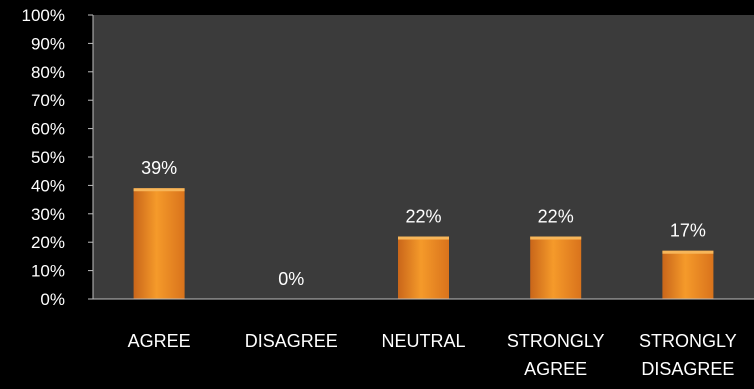  Describe the element at coordinates (48, 214) in the screenshot. I see `y-tick-label: 30%` at that location.